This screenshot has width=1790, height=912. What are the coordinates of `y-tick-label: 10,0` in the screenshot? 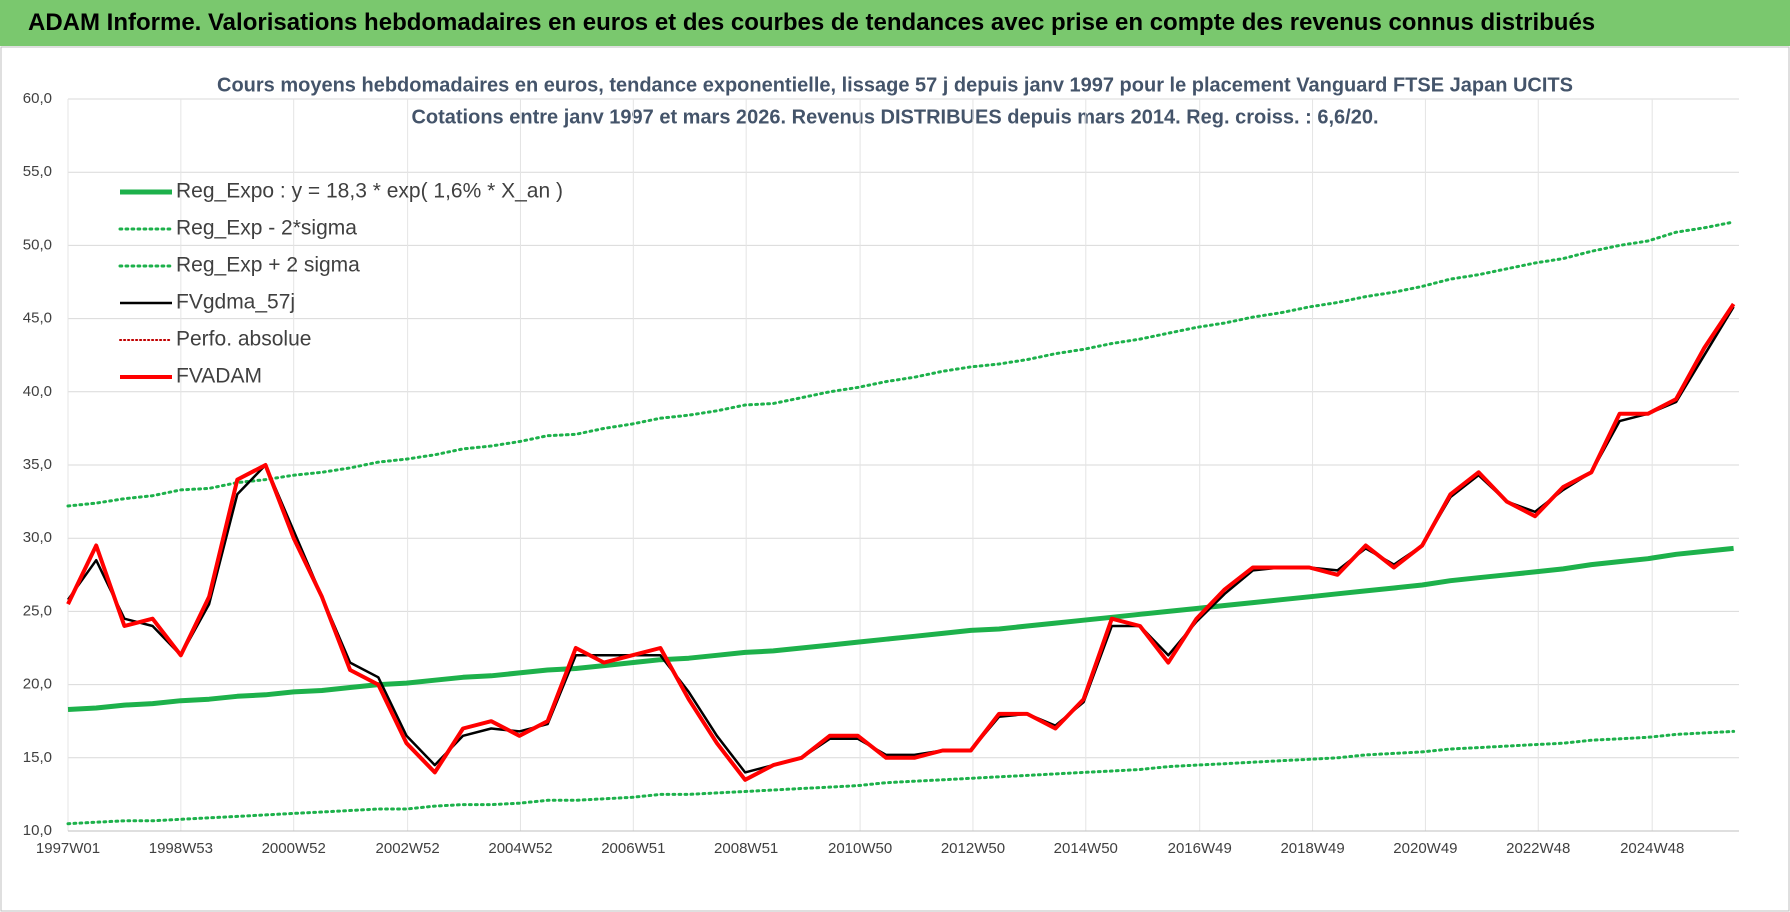 It's located at (37, 830).